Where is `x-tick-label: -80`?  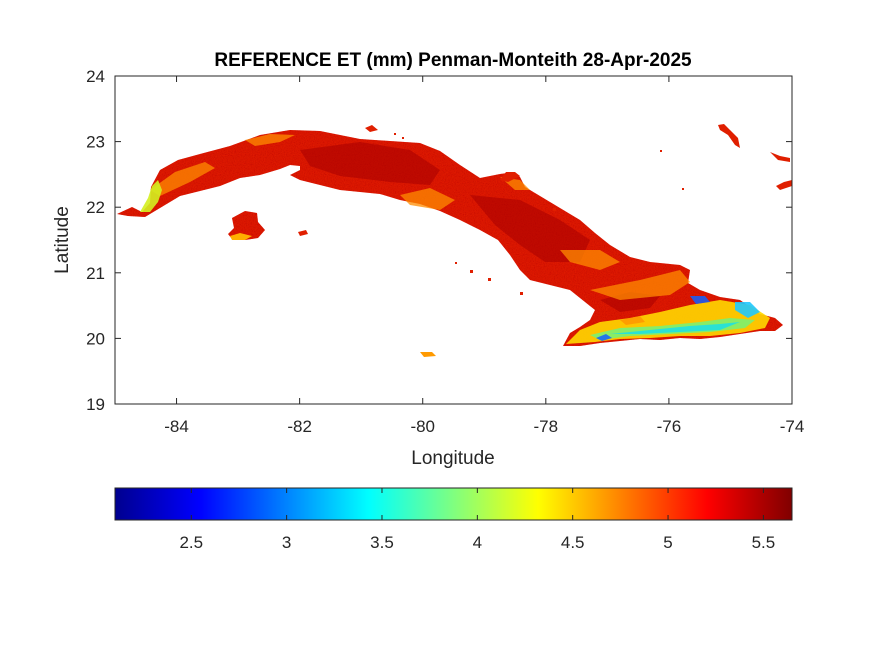
x-tick-label: -80 is located at coordinates (422, 426).